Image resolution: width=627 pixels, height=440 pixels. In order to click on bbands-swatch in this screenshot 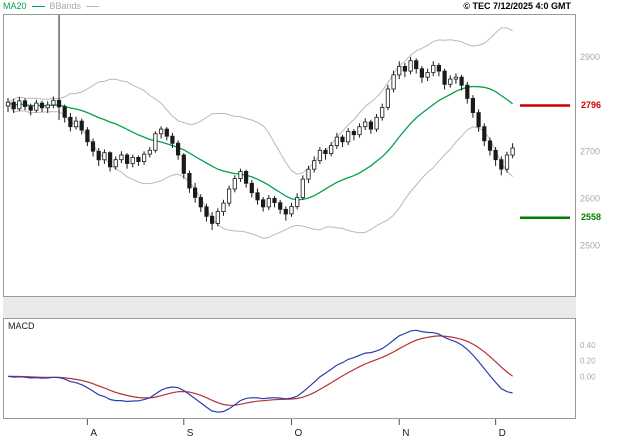, I will do `click(93, 6)`.